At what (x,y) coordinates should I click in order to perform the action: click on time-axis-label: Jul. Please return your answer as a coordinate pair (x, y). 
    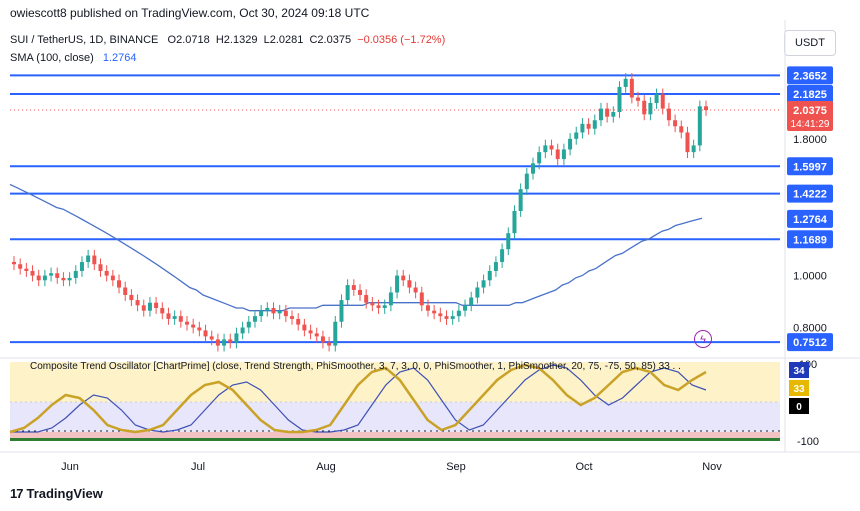
    Looking at the image, I should click on (198, 467).